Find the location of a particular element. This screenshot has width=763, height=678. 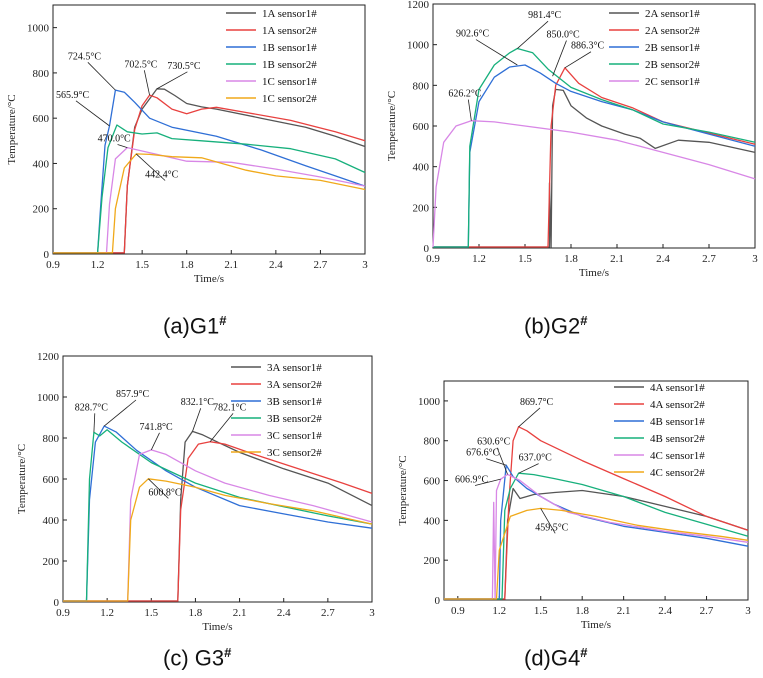

caption-panel-c: (c) G3# is located at coordinates (197, 658).